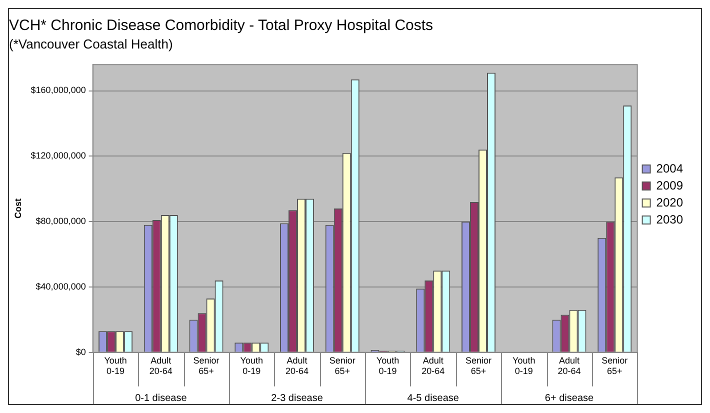 The height and width of the screenshot is (413, 710). I want to click on legend-label: 2004, so click(670, 168).